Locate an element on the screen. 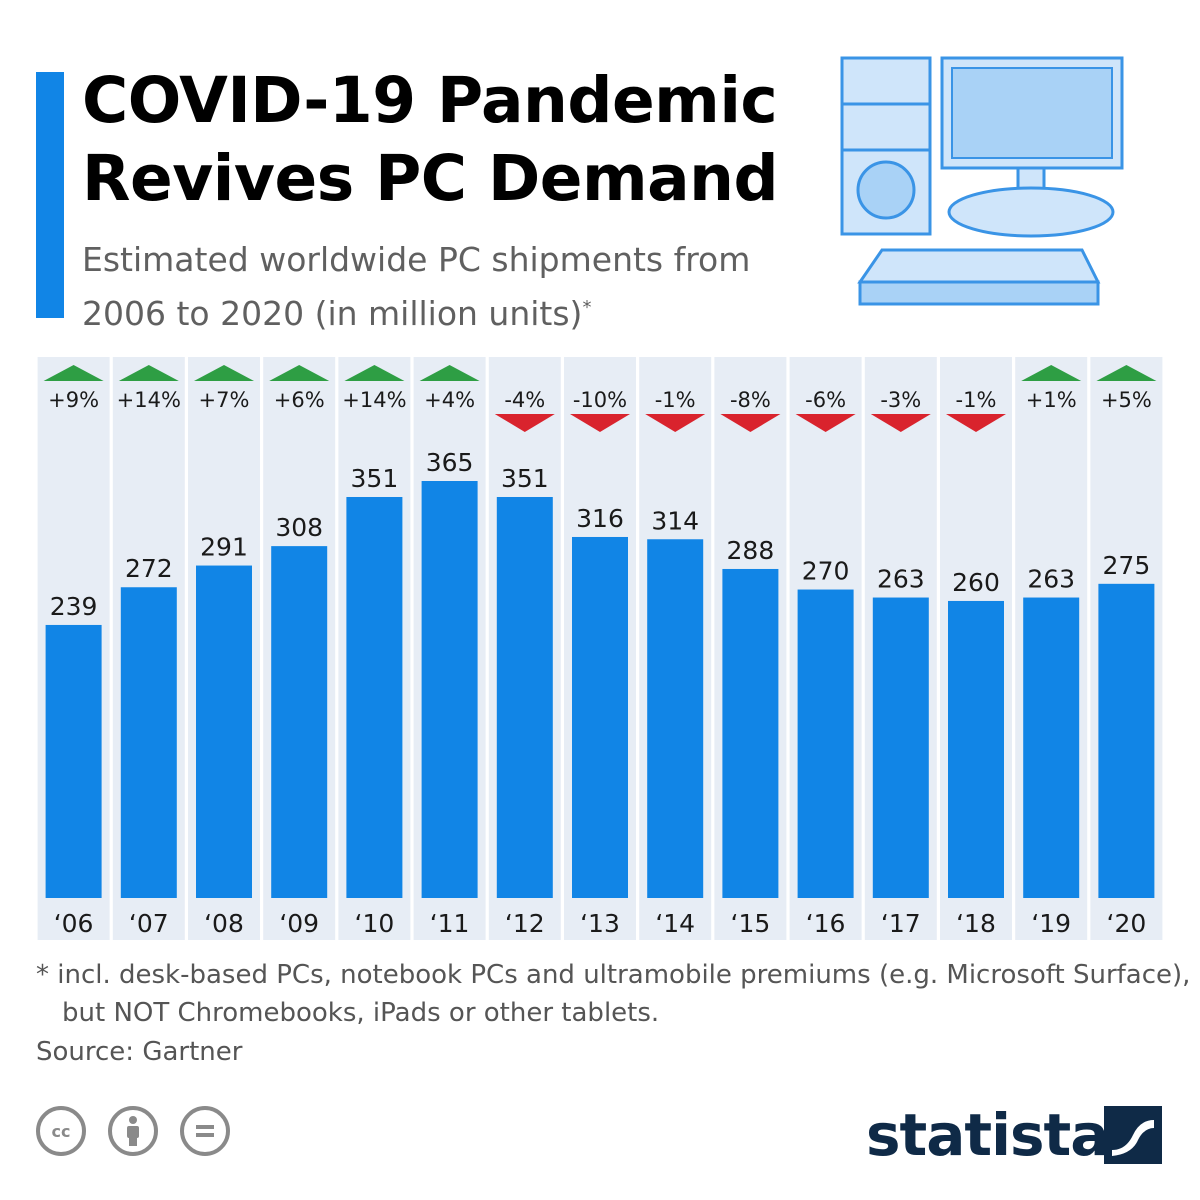  value-label: 275 is located at coordinates (1127, 565).